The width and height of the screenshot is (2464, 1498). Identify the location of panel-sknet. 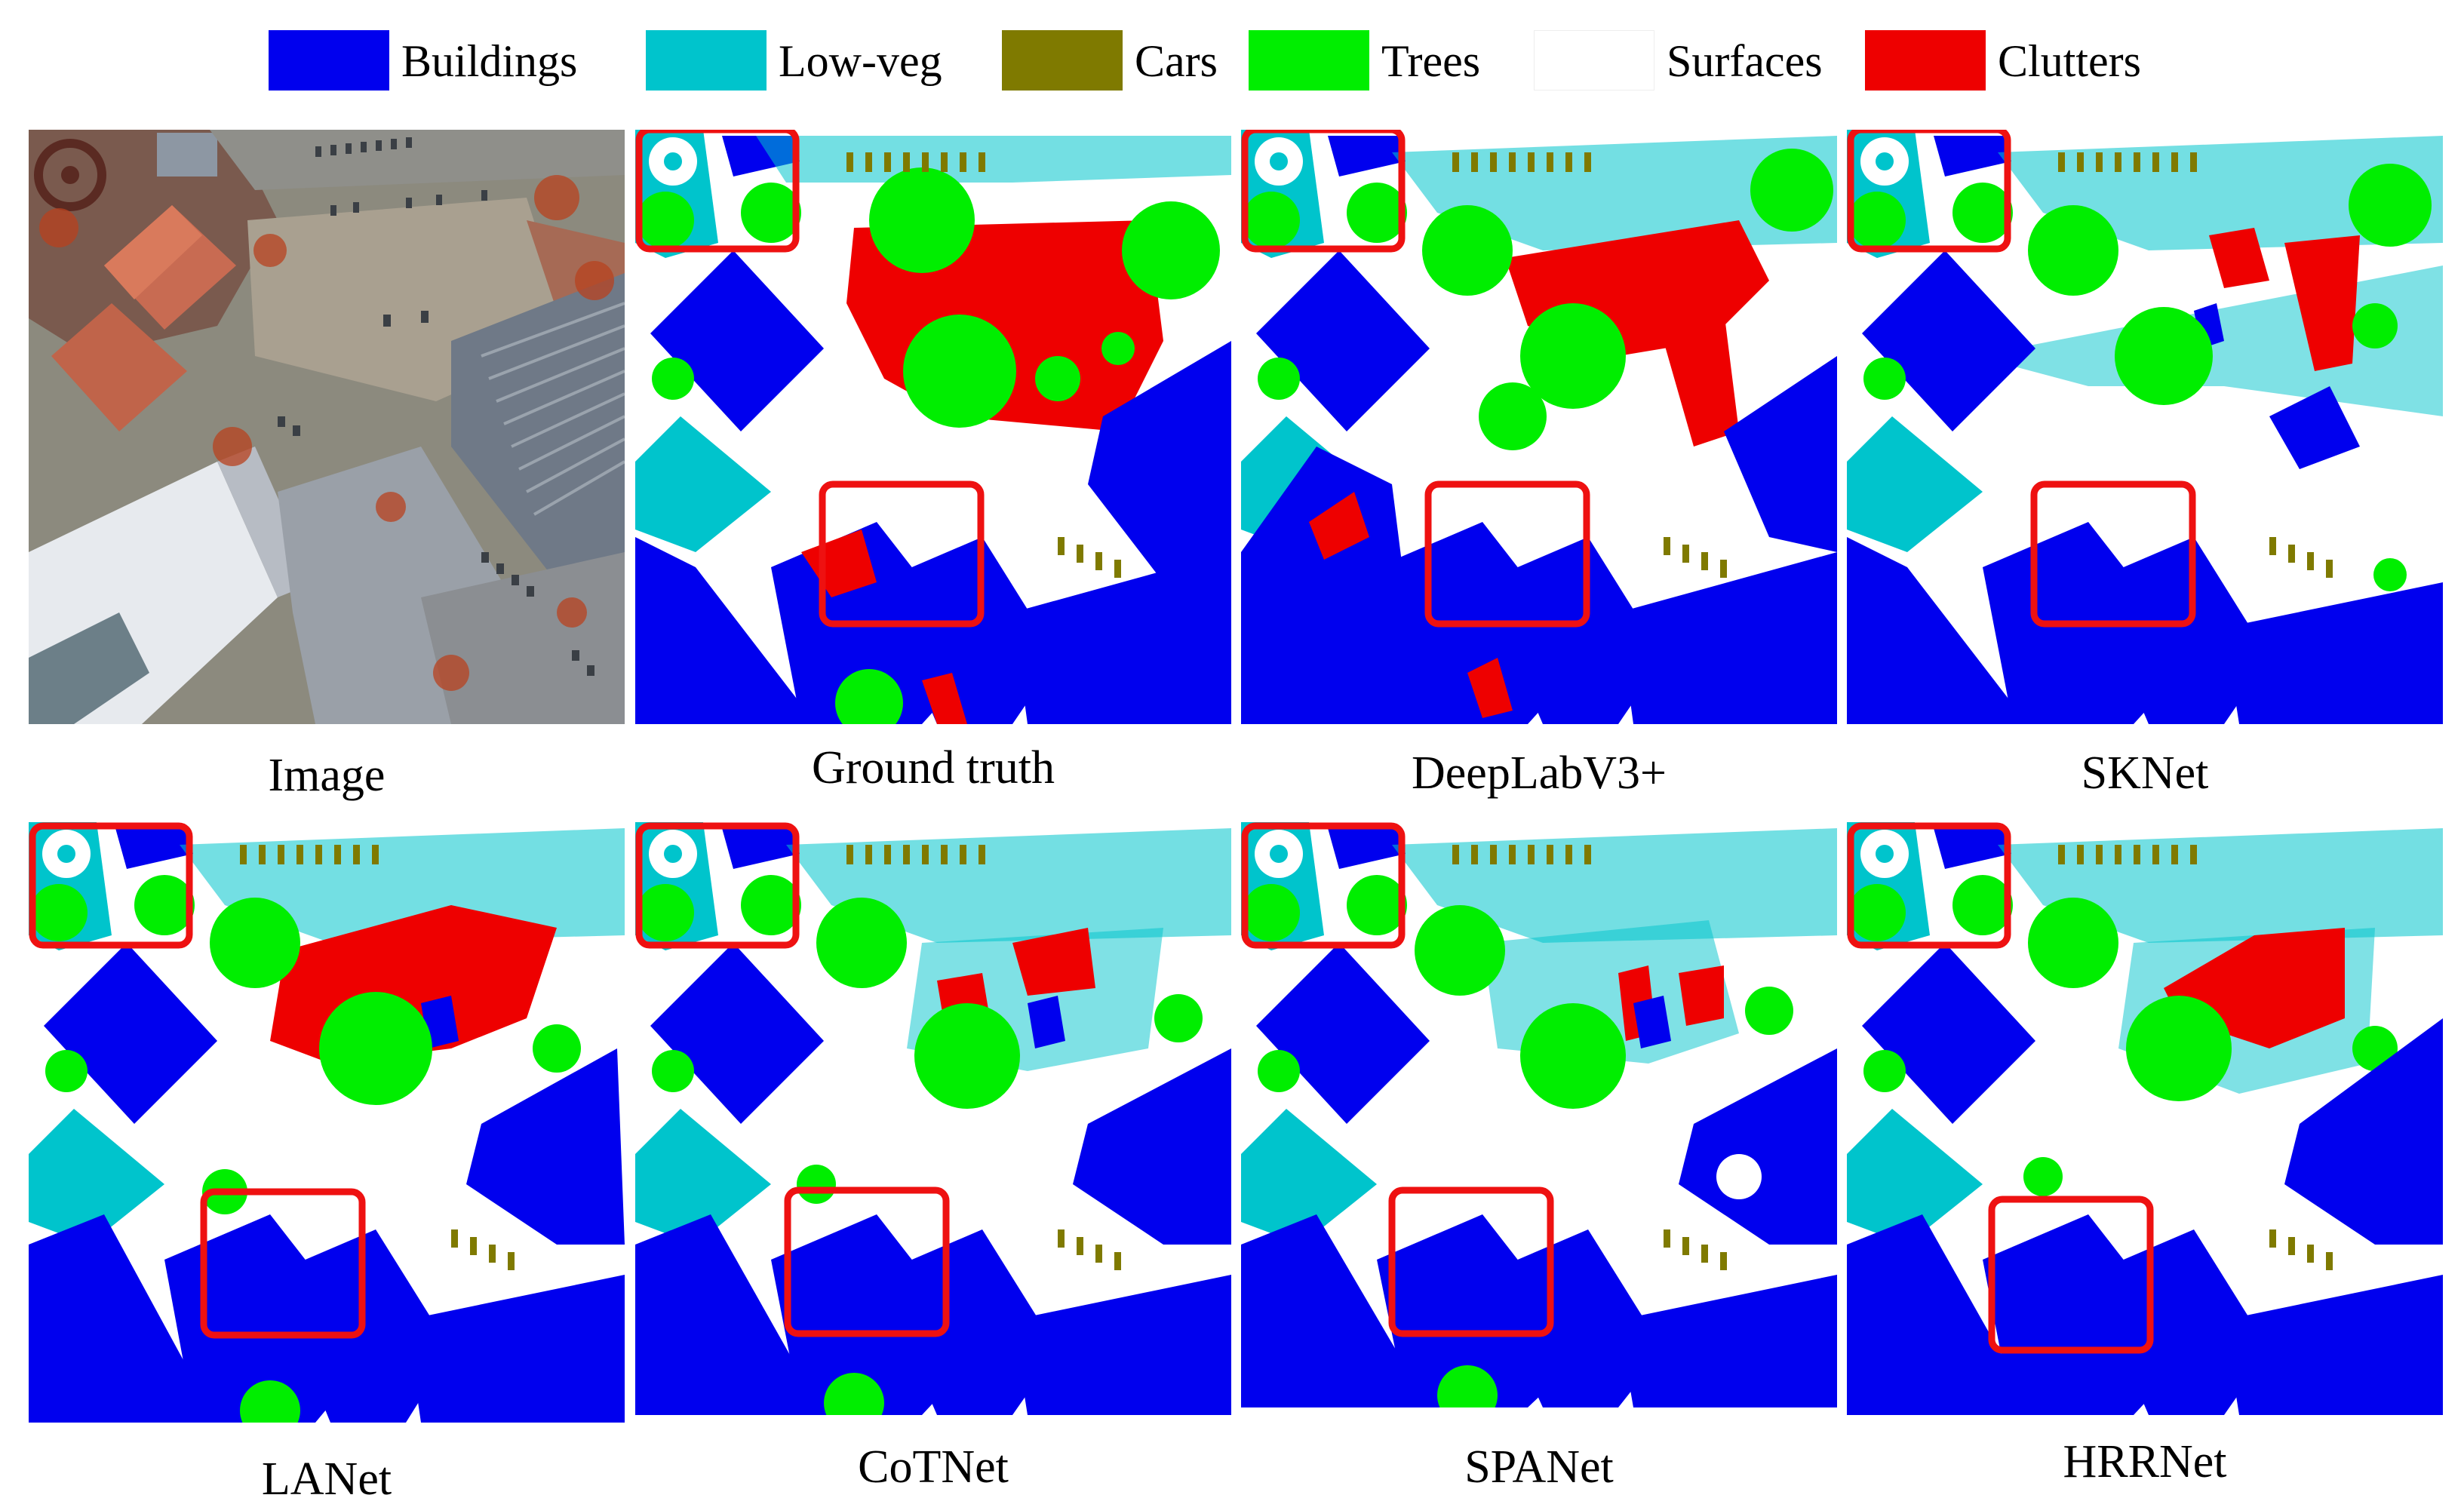
(2145, 427).